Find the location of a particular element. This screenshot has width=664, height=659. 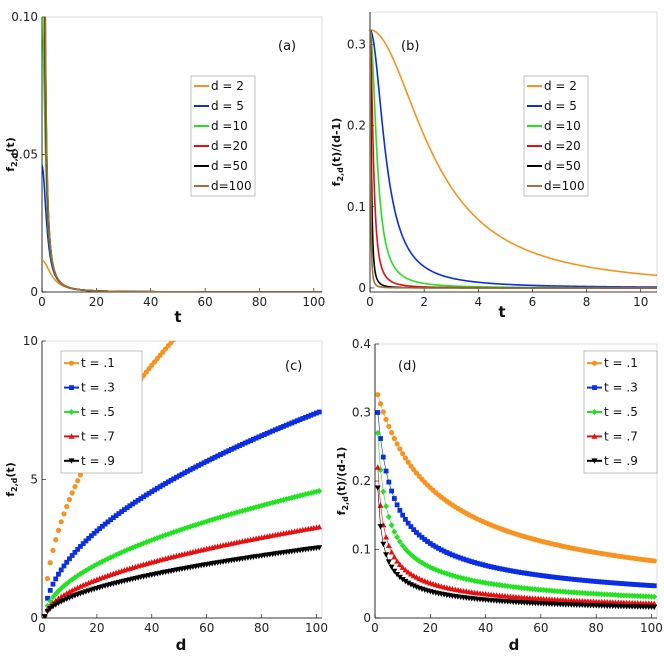

y-tick-label: 0.4 is located at coordinates (361, 344).